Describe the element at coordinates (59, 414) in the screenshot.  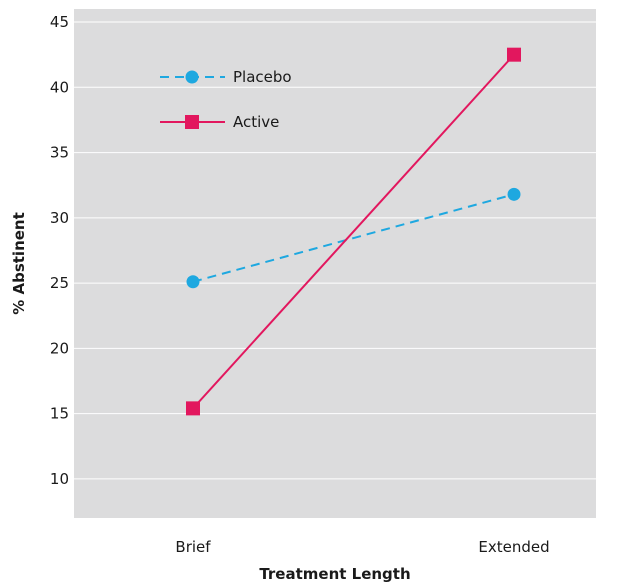
I see `y-tick-label: 15` at that location.